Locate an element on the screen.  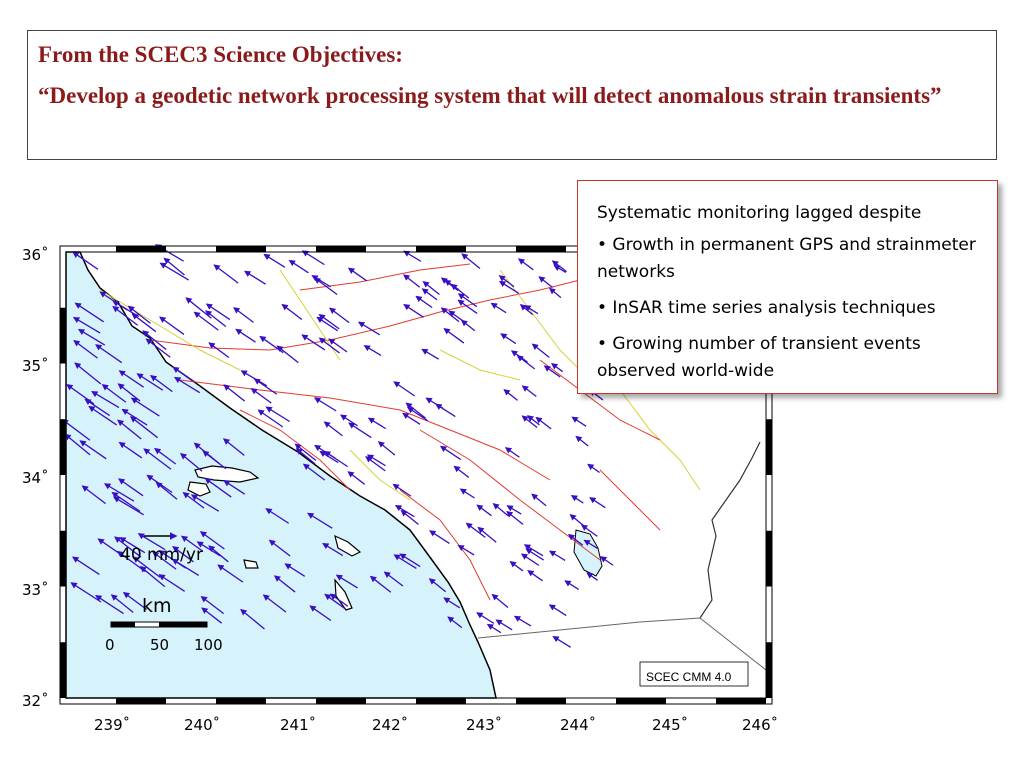
lon-label-241: 241˚ is located at coordinates (298, 725).